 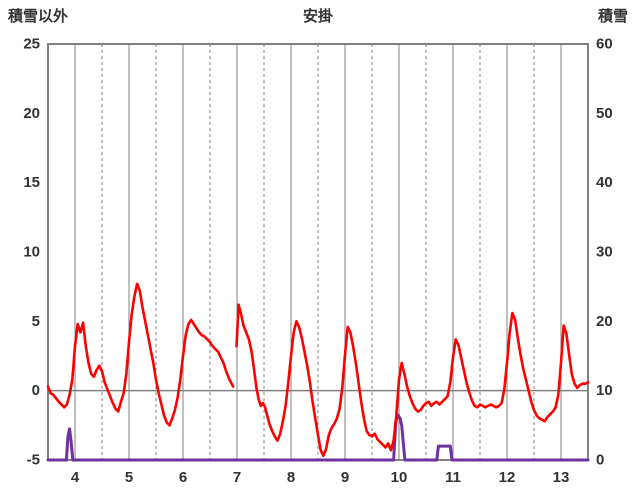 What do you see at coordinates (453, 477) in the screenshot?
I see `x-axis-tick-label: 11` at bounding box center [453, 477].